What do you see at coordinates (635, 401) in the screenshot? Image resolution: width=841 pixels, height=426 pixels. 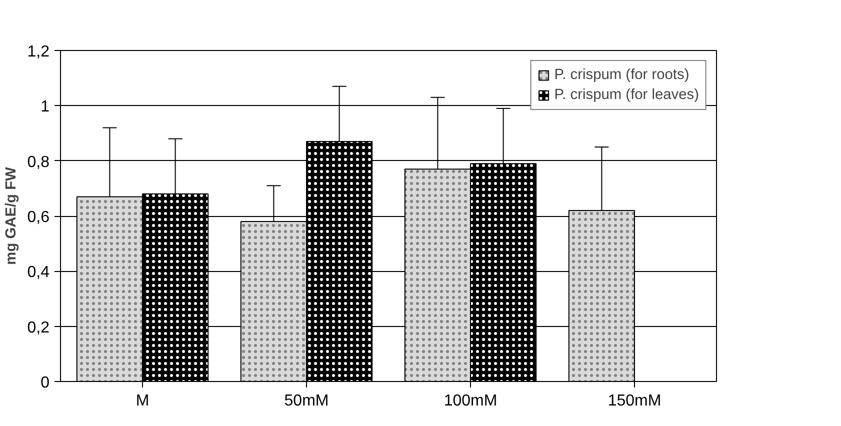 I see `x-tick-label: 150mM` at bounding box center [635, 401].